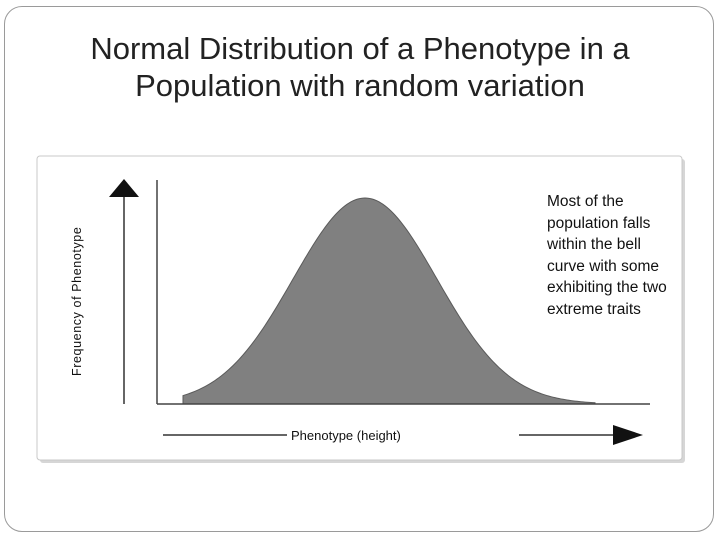  Describe the element at coordinates (599, 223) in the screenshot. I see `caption-line: population falls` at that location.